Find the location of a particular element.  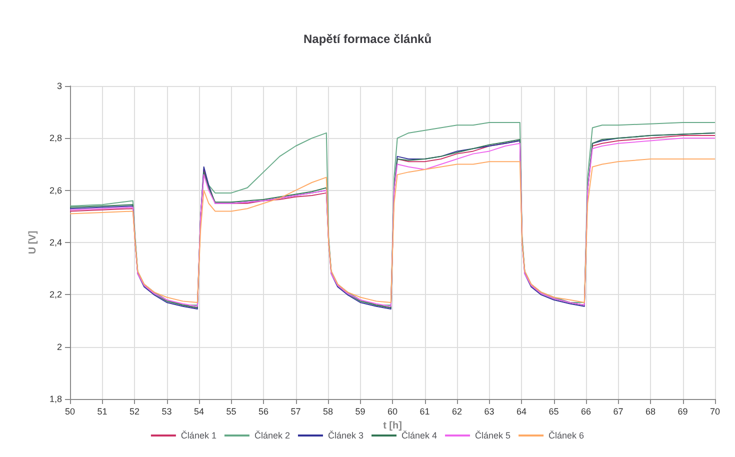

legend-label: Článek 4 is located at coordinates (420, 435).